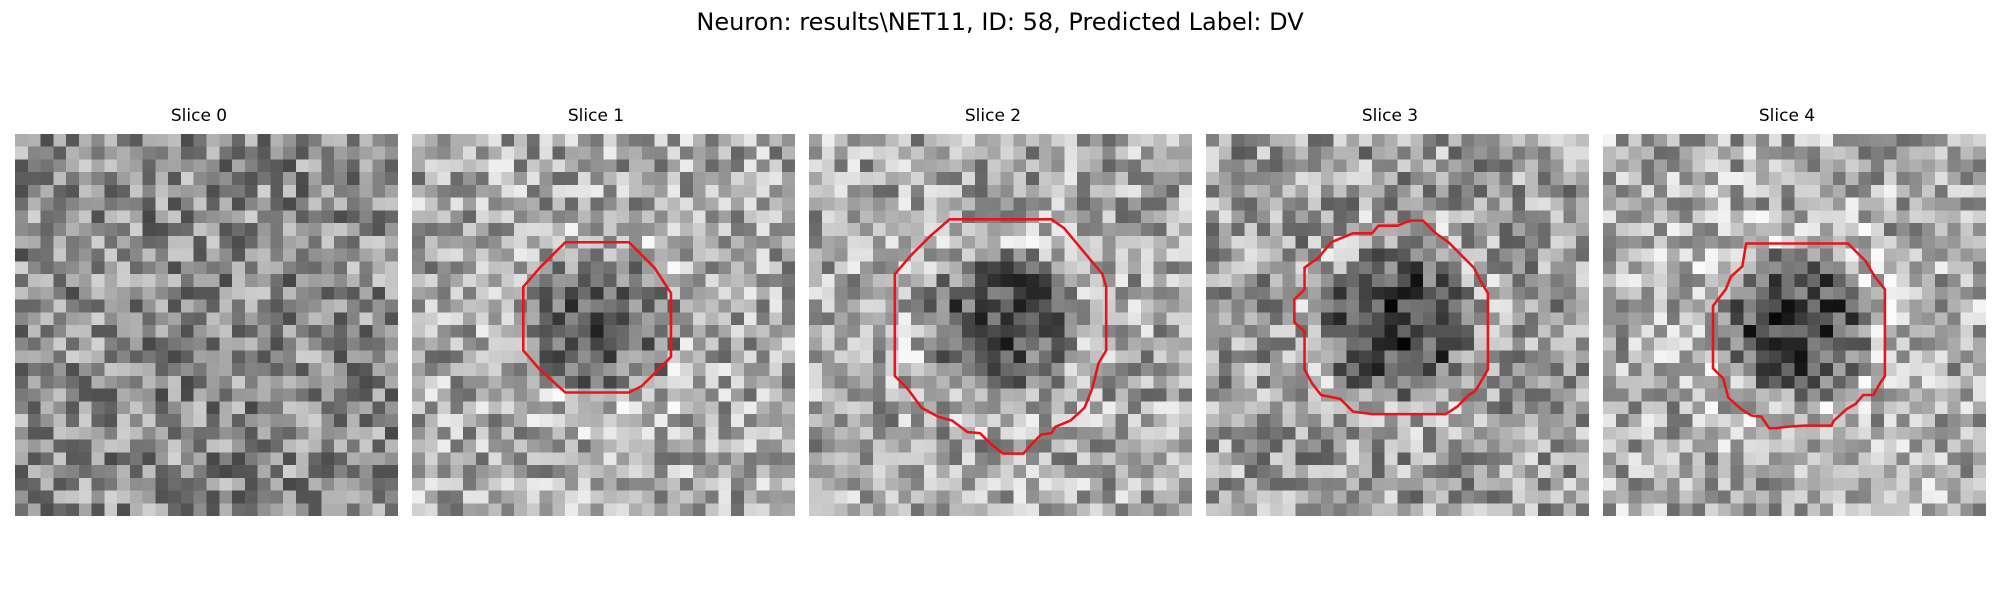 This screenshot has height=600, width=2000. I want to click on slice-panel-0: Slice 0, so click(199, 310).